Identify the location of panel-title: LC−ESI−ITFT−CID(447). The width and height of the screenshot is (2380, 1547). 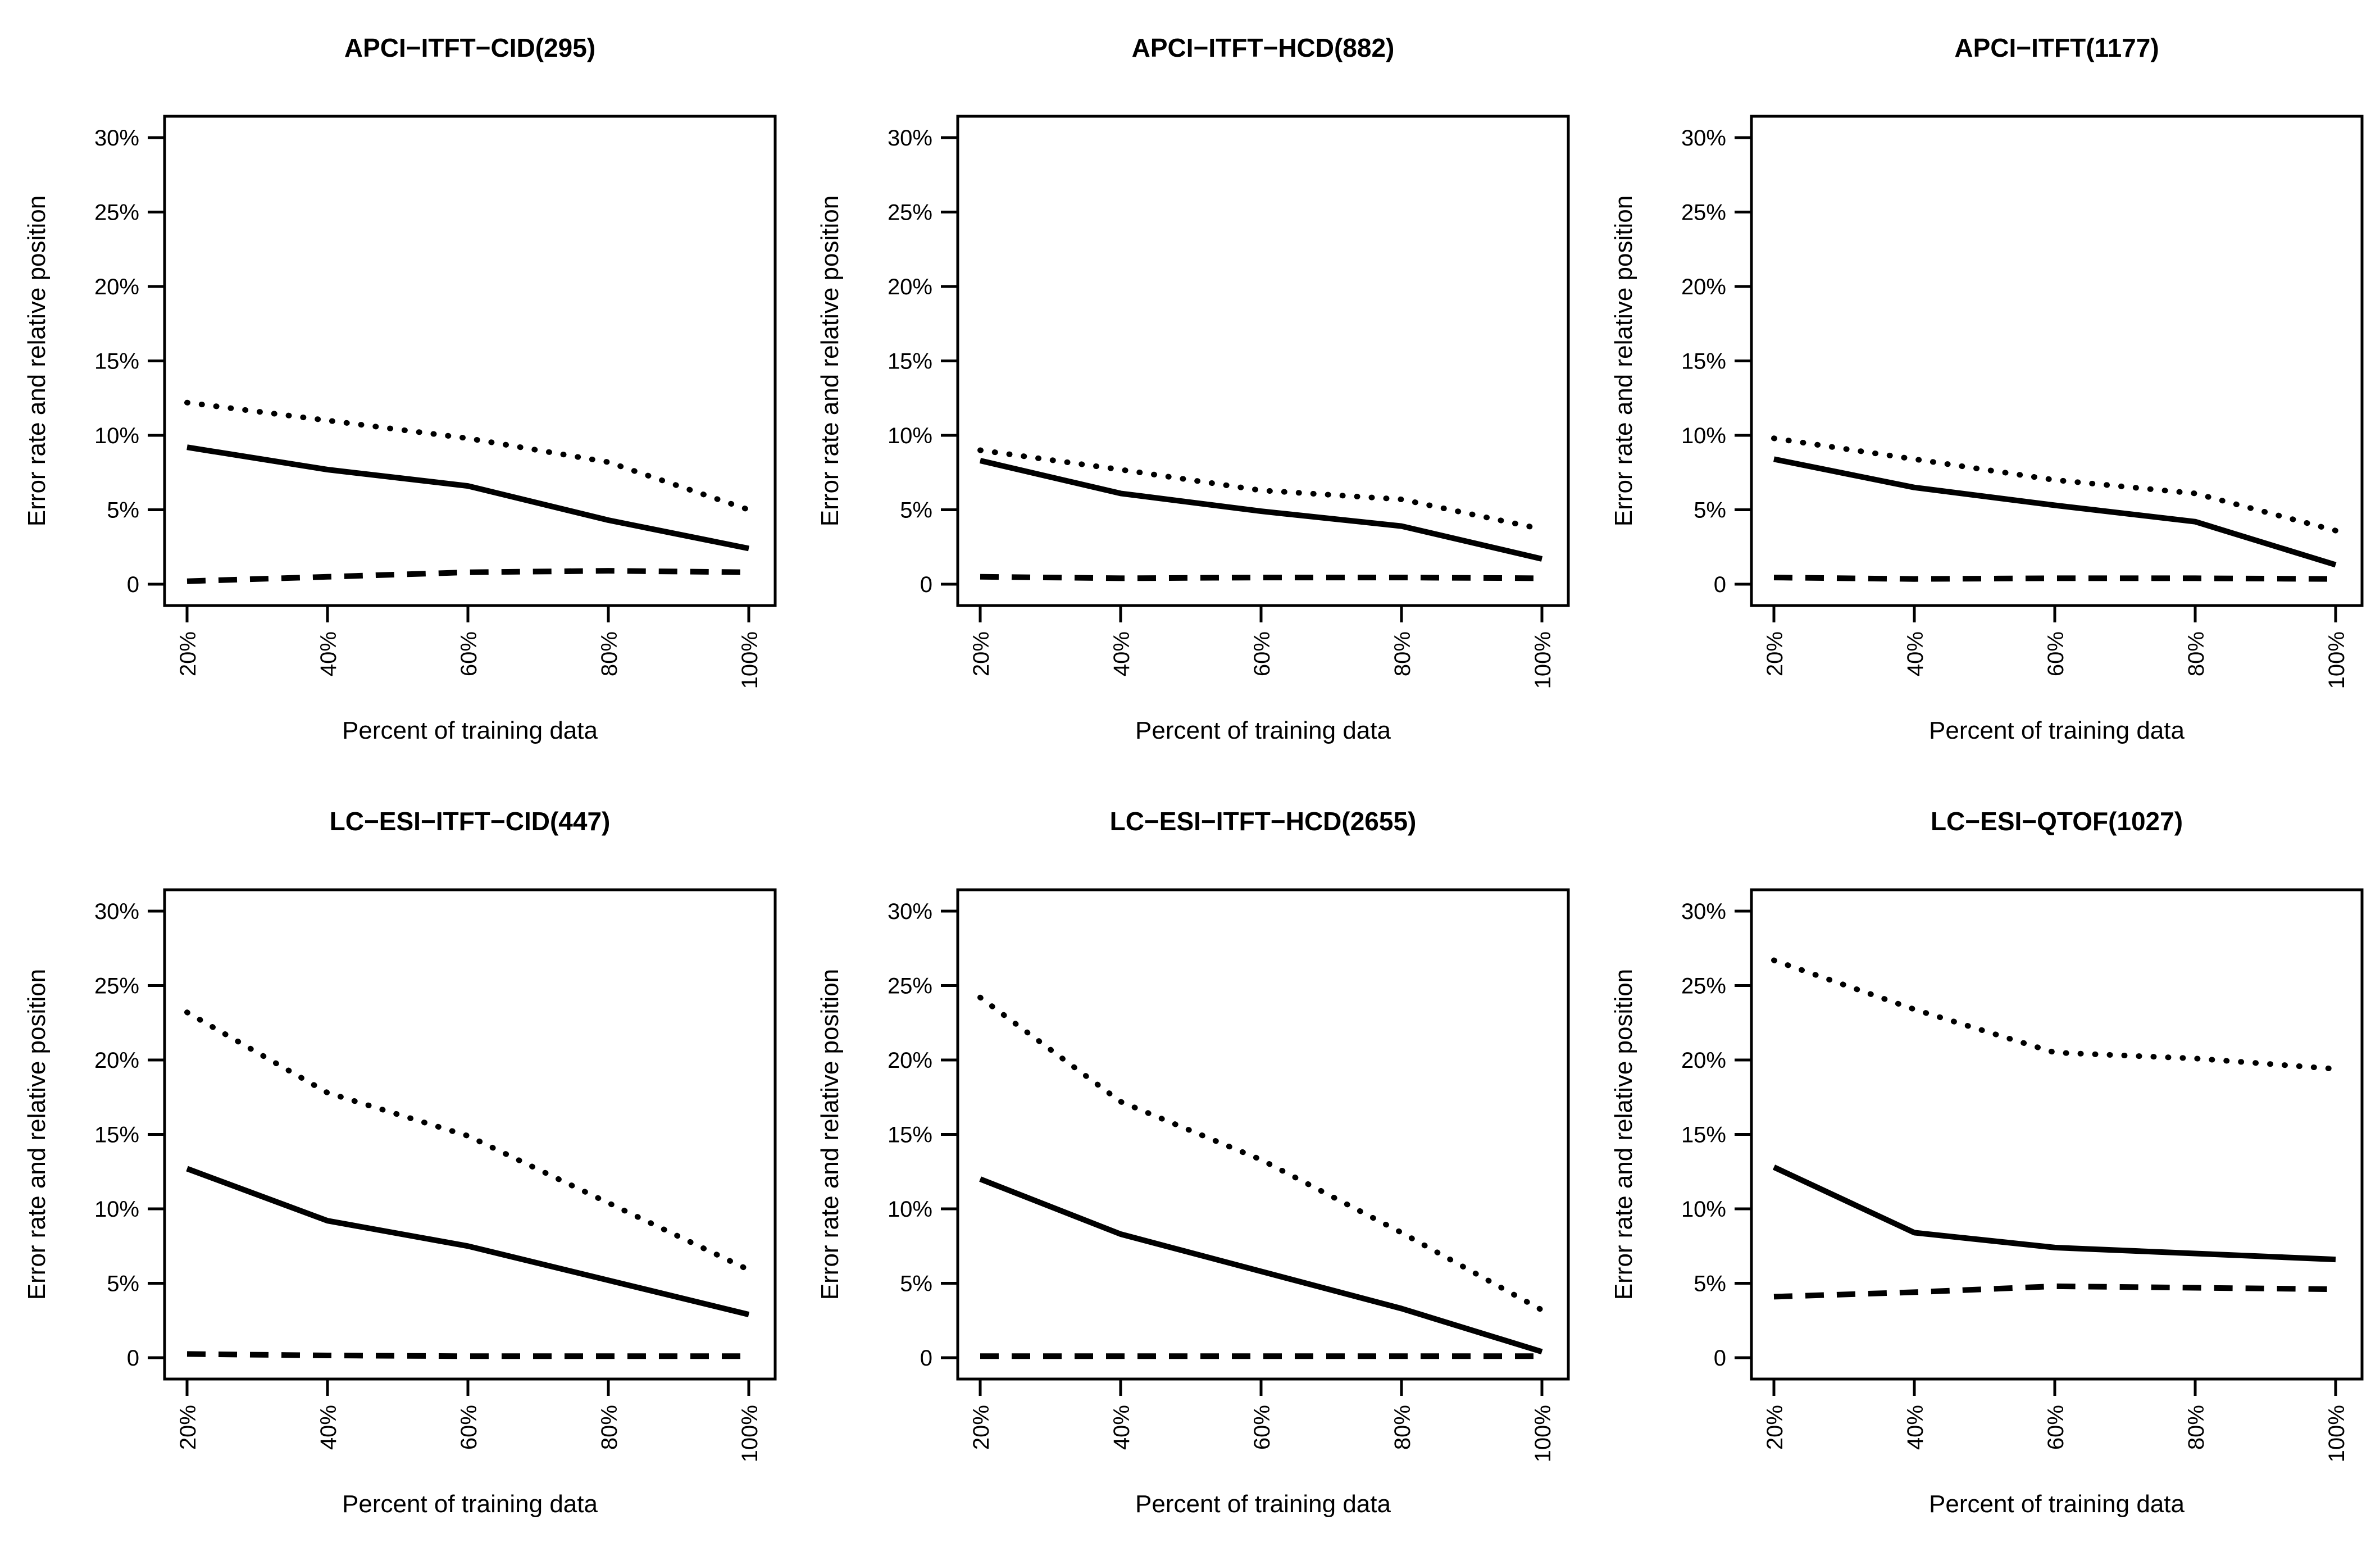
(470, 821).